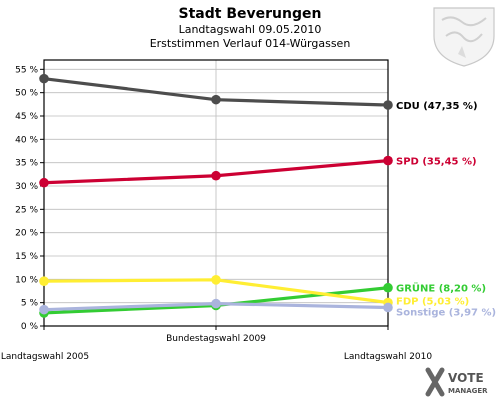  What do you see at coordinates (30, 327) in the screenshot?
I see `y-tick-label: 0 %` at bounding box center [30, 327].